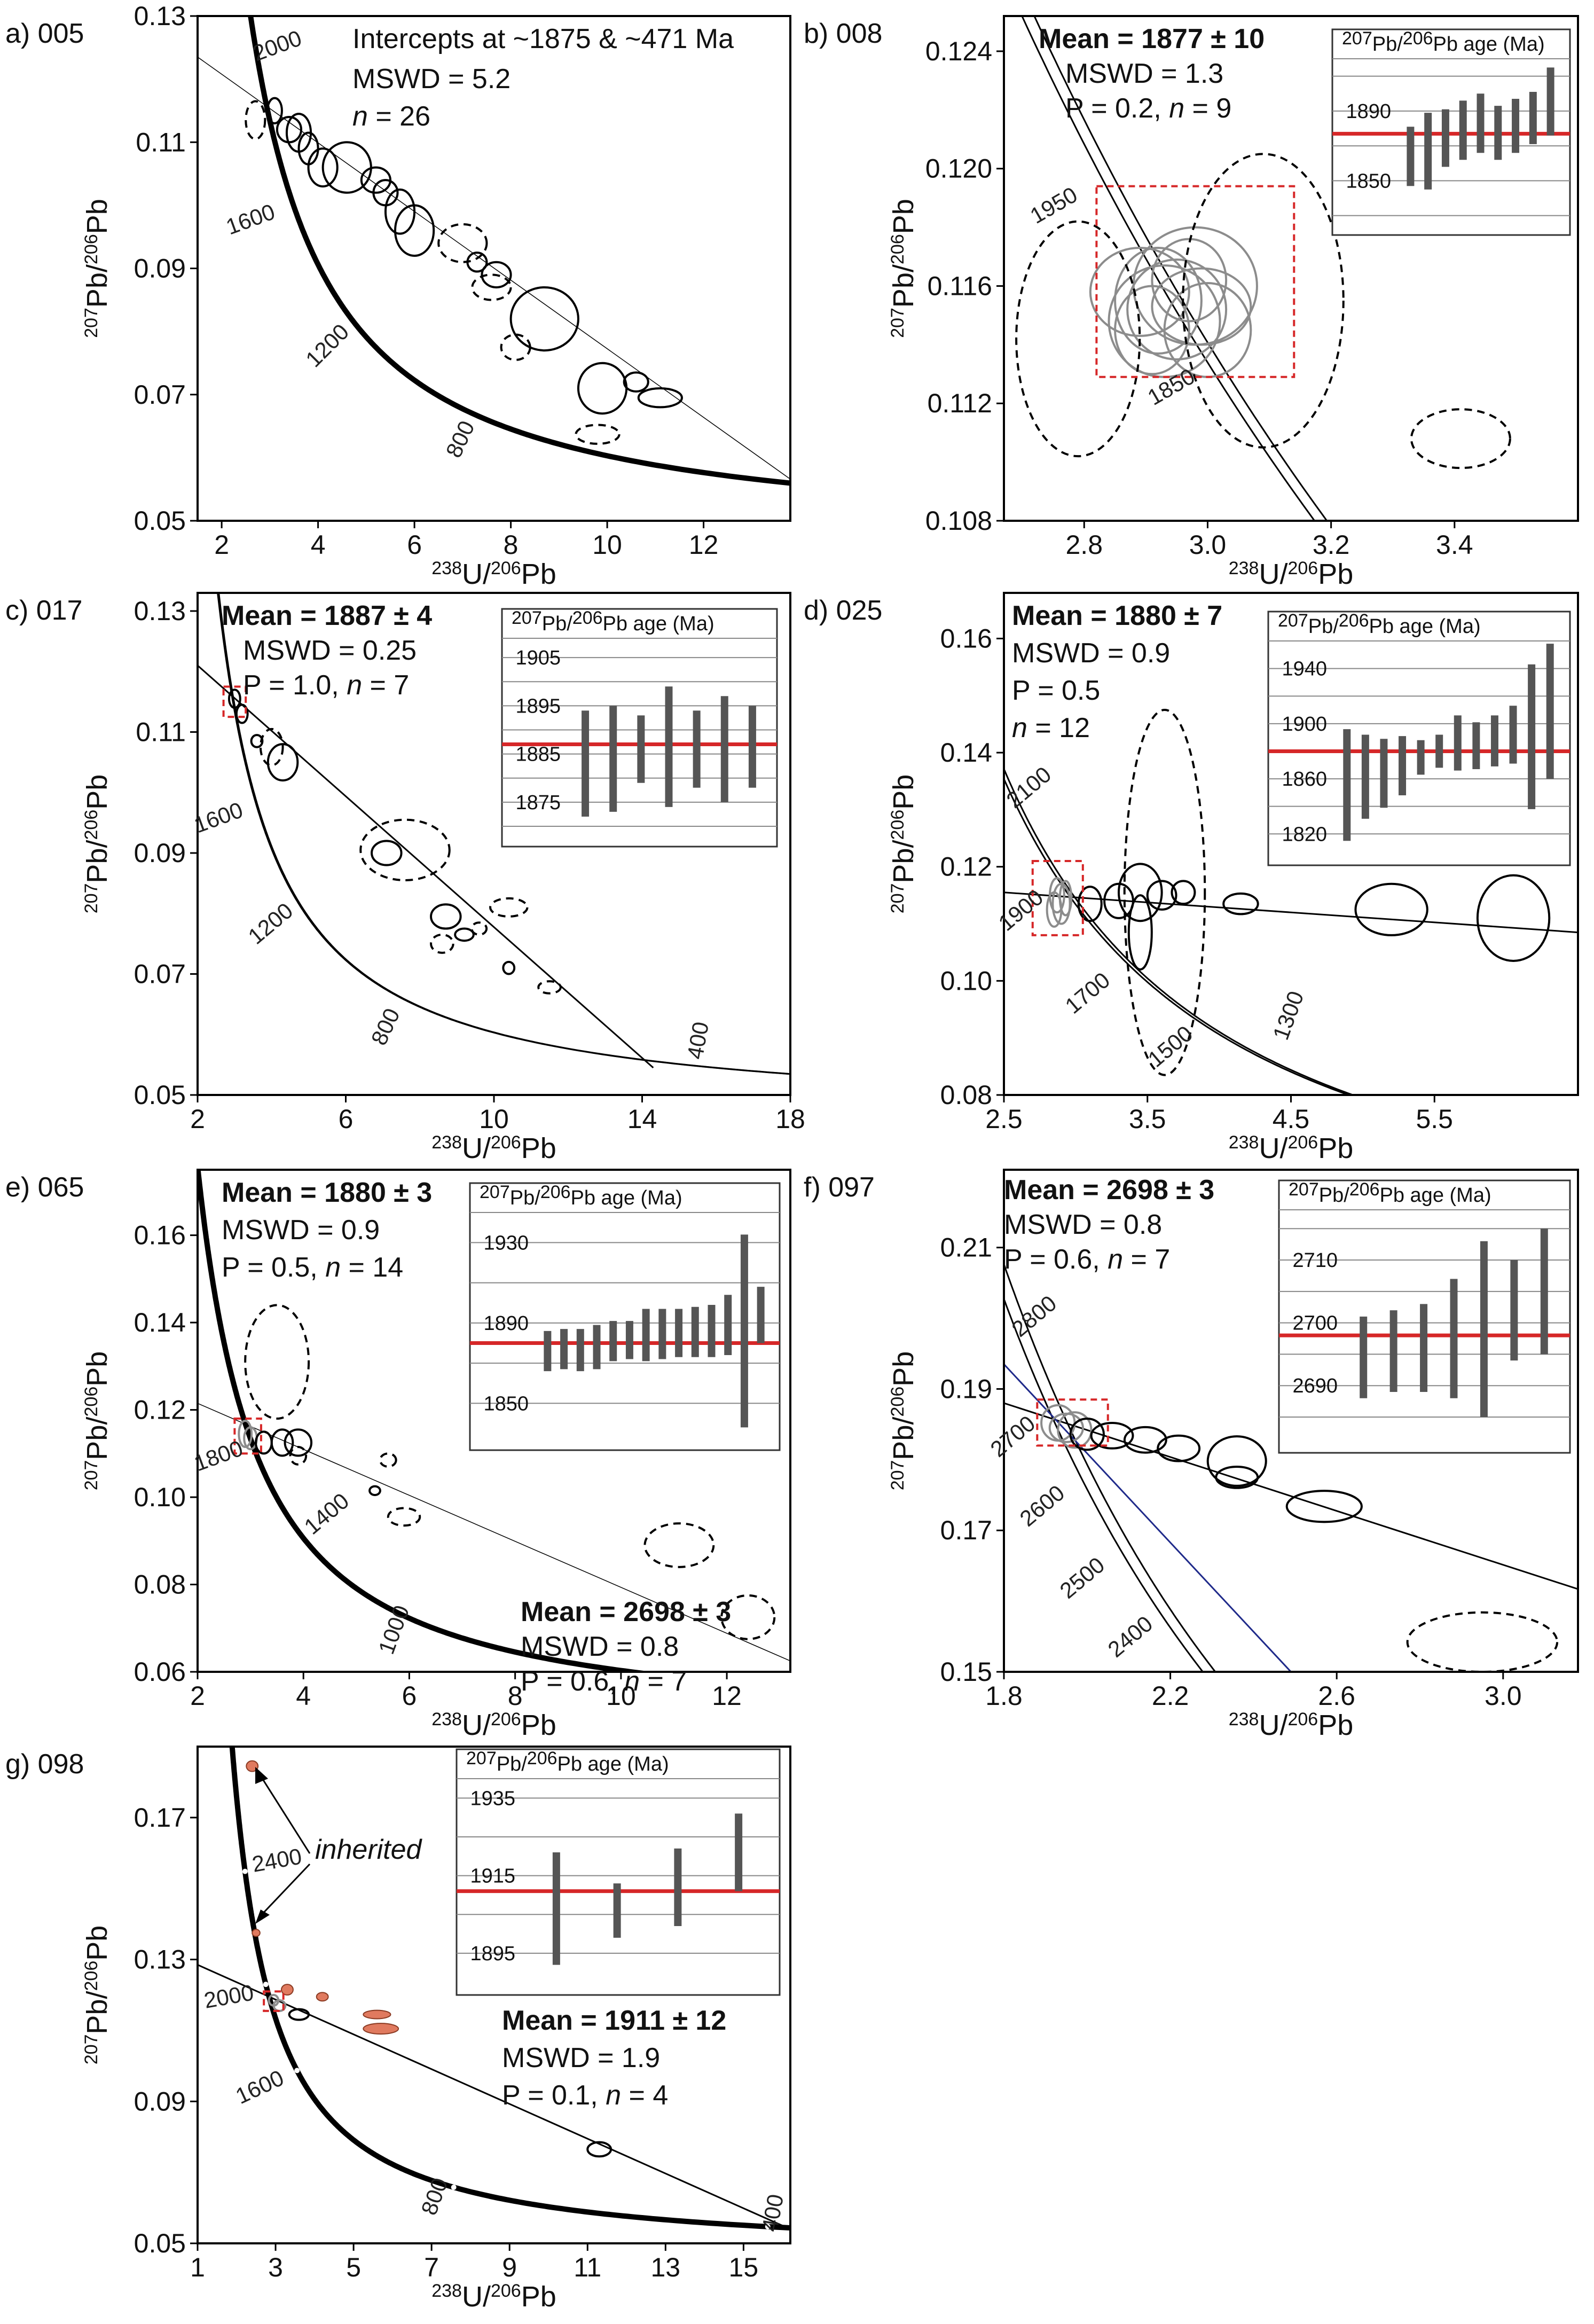 Image resolution: width=1594 pixels, height=2324 pixels. I want to click on panel-label-f: f) 097, so click(840, 1188).